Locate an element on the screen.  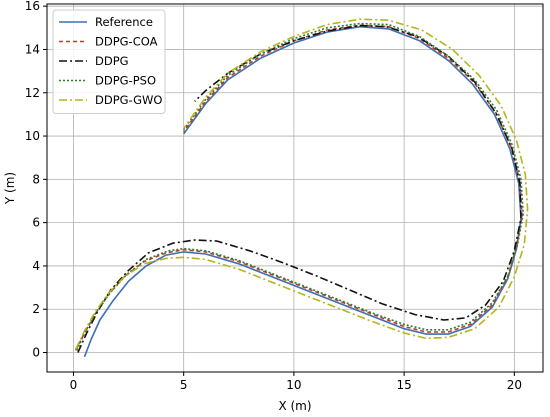
legend-label: Reference is located at coordinates (124, 22).